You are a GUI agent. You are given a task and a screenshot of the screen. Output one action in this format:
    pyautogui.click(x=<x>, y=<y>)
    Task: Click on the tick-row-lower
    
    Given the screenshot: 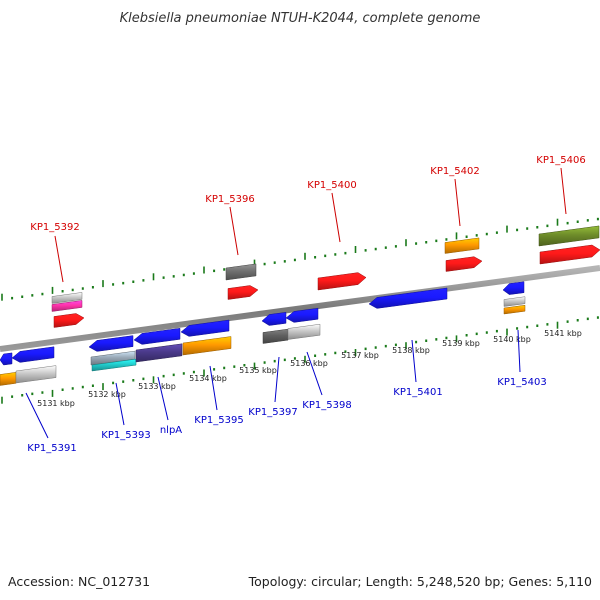 What is the action you would take?
    pyautogui.click(x=300, y=360)
    